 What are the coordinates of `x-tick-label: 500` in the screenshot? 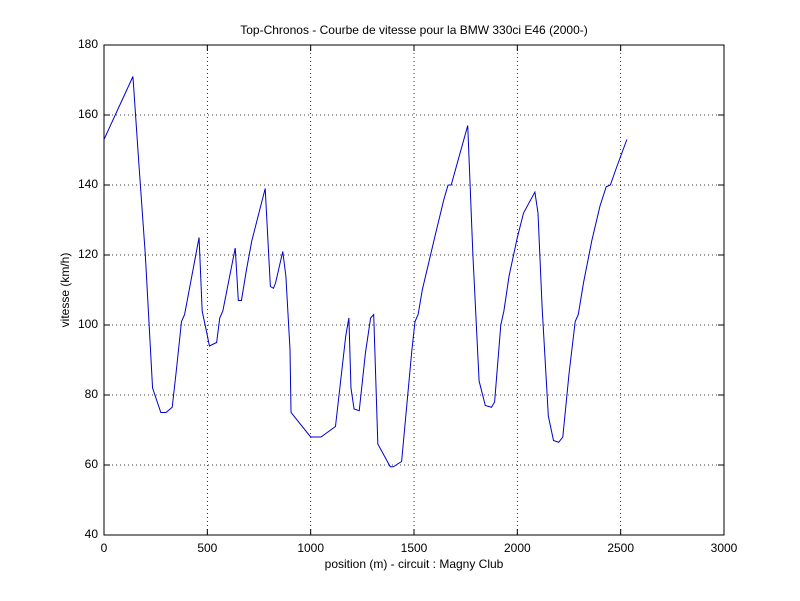 It's located at (207, 548).